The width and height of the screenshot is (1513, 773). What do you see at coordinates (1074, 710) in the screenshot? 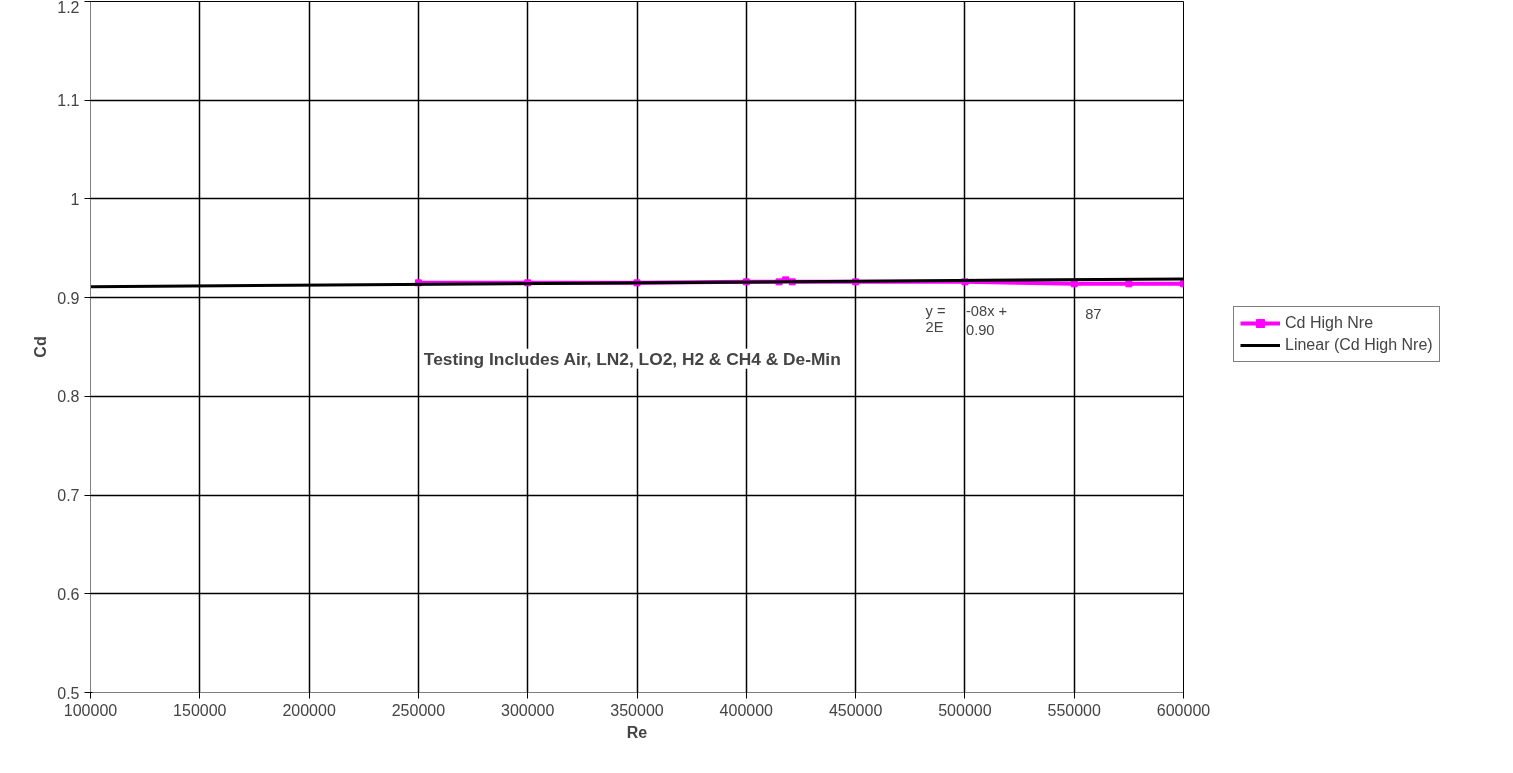
I see `x-tick-label: 550000` at bounding box center [1074, 710].